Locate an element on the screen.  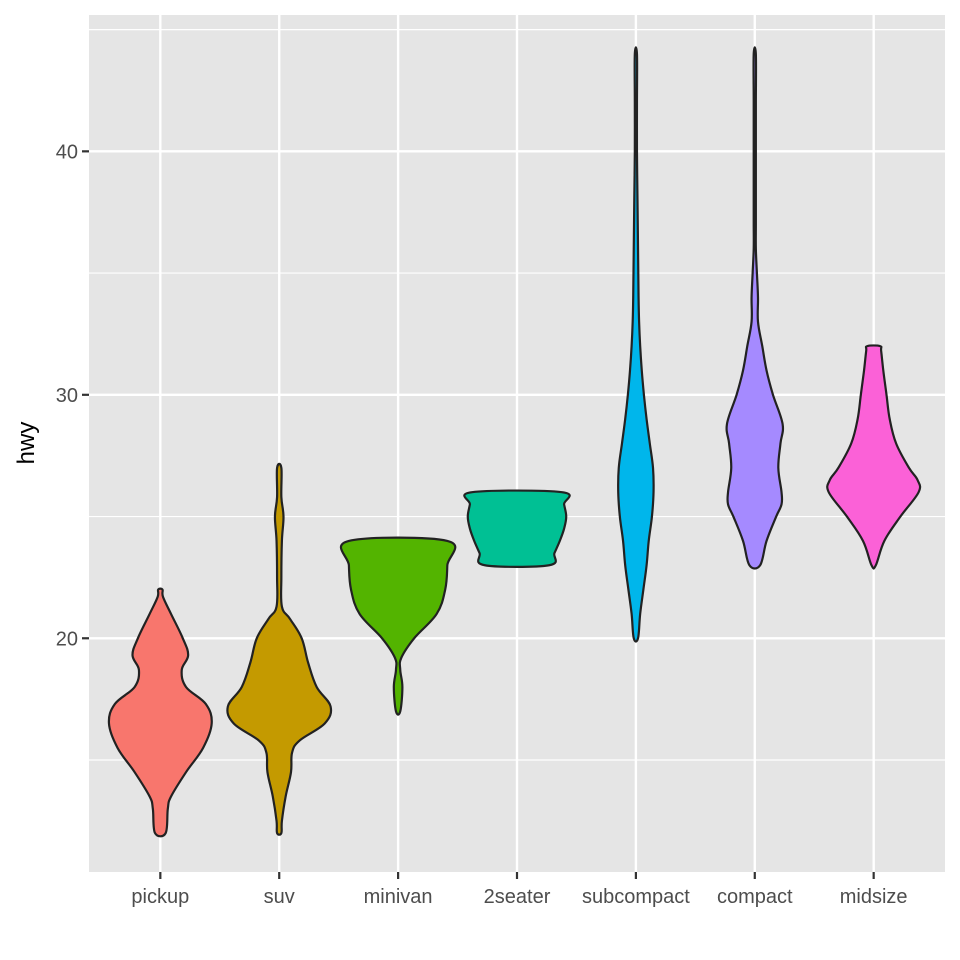
violin-subcompact is located at coordinates (636, 344).